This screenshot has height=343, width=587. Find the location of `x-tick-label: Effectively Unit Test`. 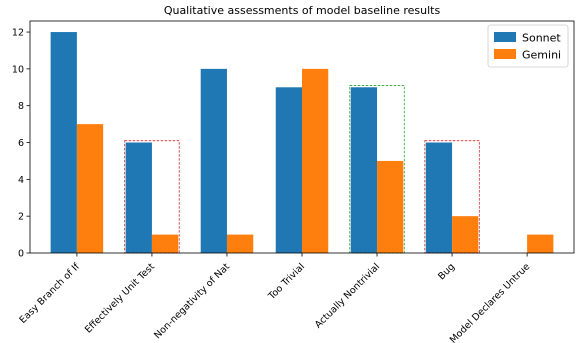

x-tick-label: Effectively Unit Test is located at coordinates (120, 298).